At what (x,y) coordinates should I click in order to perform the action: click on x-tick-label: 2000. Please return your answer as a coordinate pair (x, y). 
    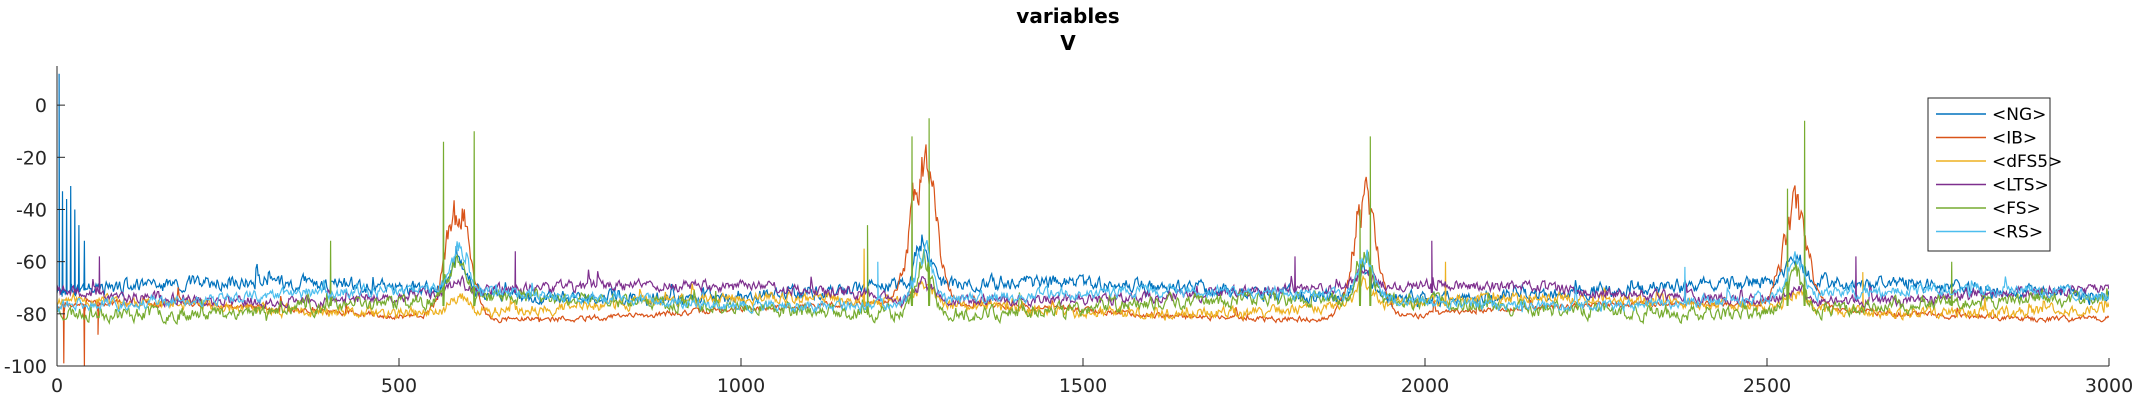
    Looking at the image, I should click on (1425, 386).